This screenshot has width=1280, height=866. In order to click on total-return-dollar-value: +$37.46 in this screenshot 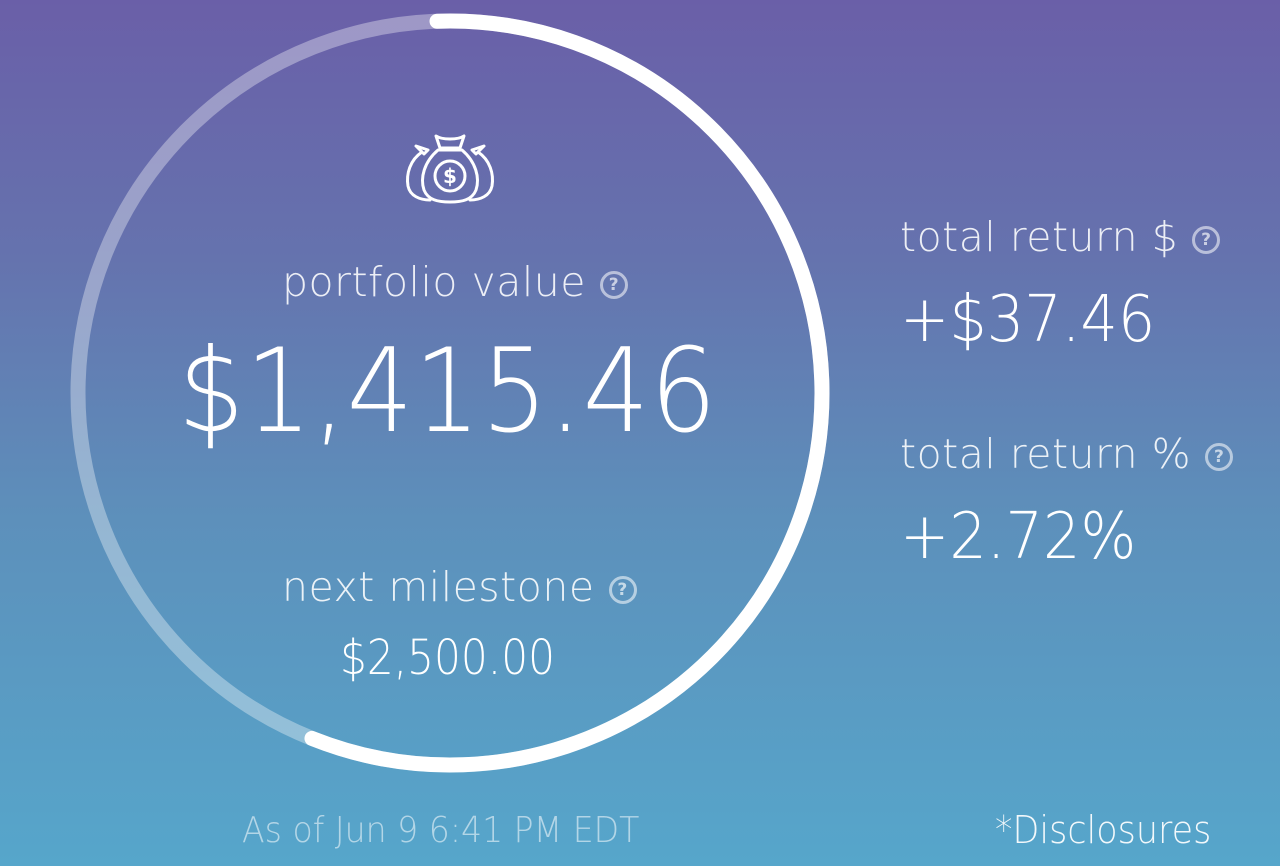, I will do `click(1028, 320)`.